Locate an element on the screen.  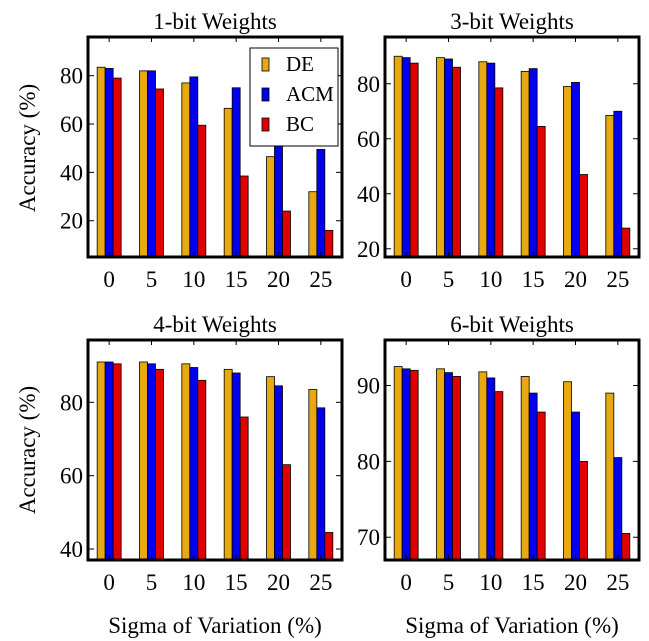
chart-title: 3-bit Weights is located at coordinates (512, 21).